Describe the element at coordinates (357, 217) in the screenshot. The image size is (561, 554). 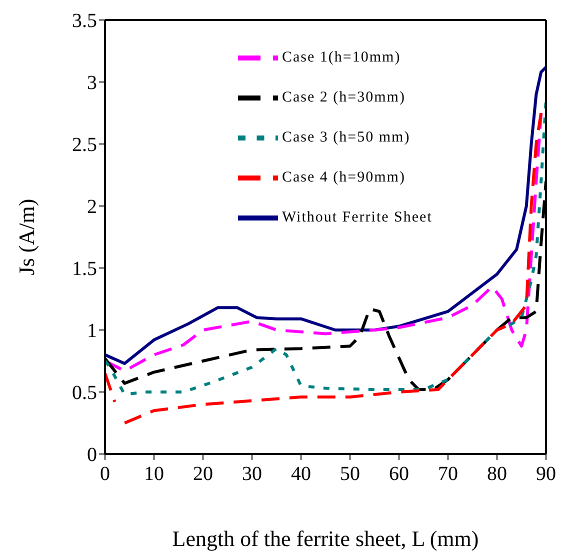
I see `legend-label: Without Ferrite Sheet` at that location.